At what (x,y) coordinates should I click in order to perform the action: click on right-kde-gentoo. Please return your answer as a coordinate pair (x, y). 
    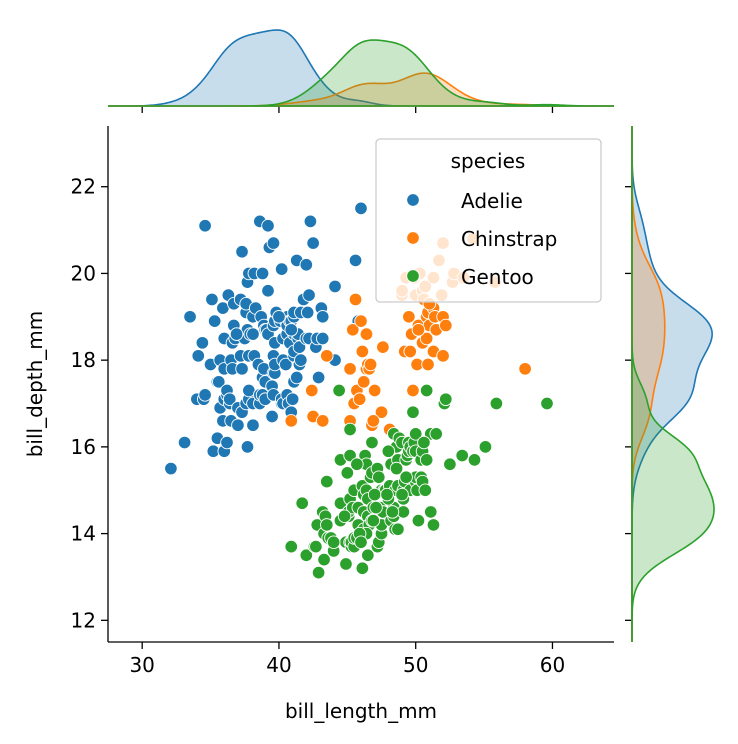
    Looking at the image, I should click on (673, 384).